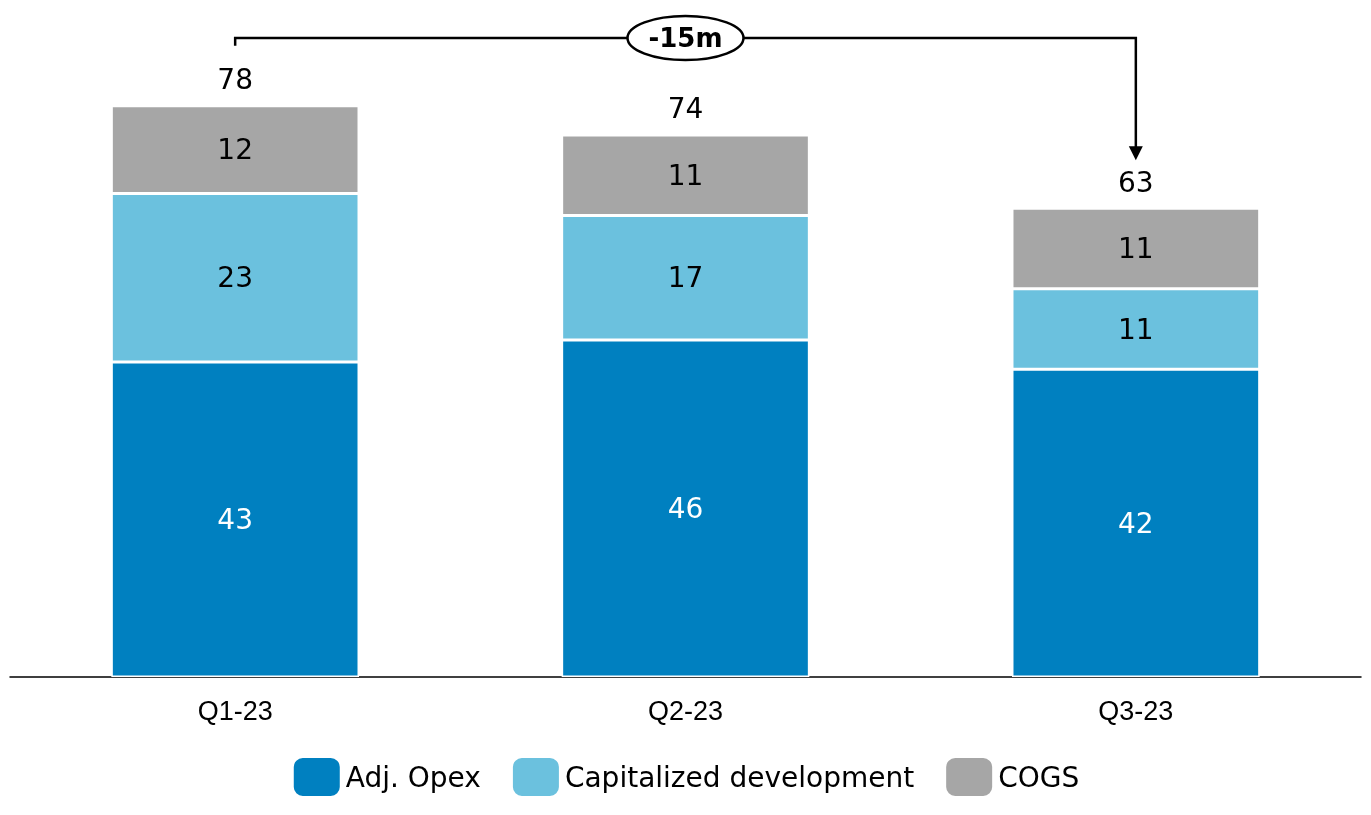 The image size is (1371, 815). Describe the element at coordinates (1136, 523) in the screenshot. I see `data-label: 42` at that location.